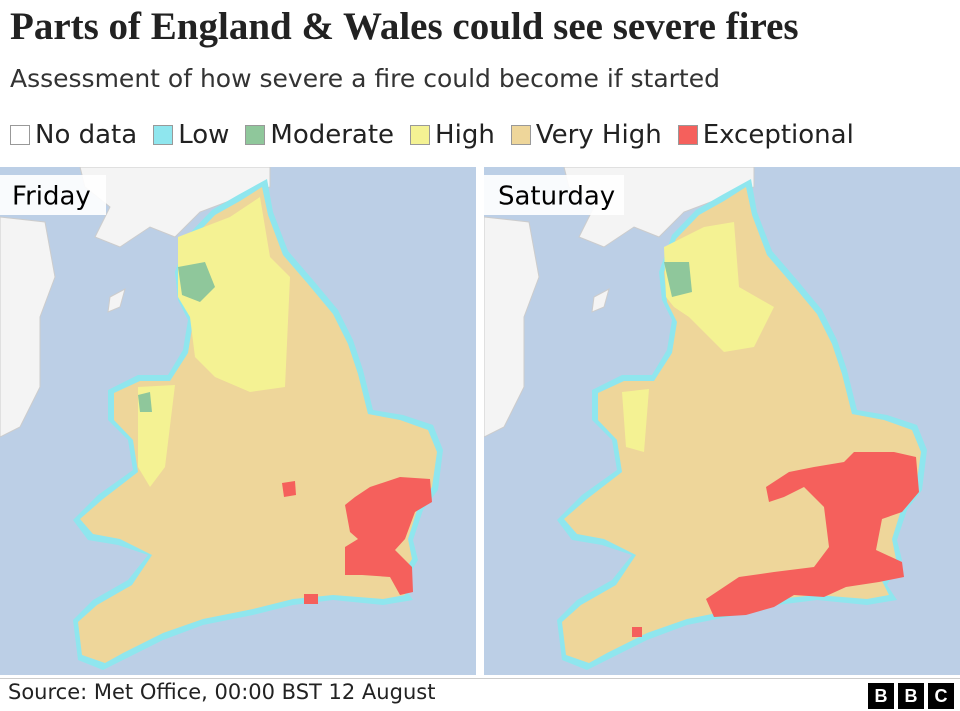  Describe the element at coordinates (941, 696) in the screenshot. I see `logo-letter: C` at that location.